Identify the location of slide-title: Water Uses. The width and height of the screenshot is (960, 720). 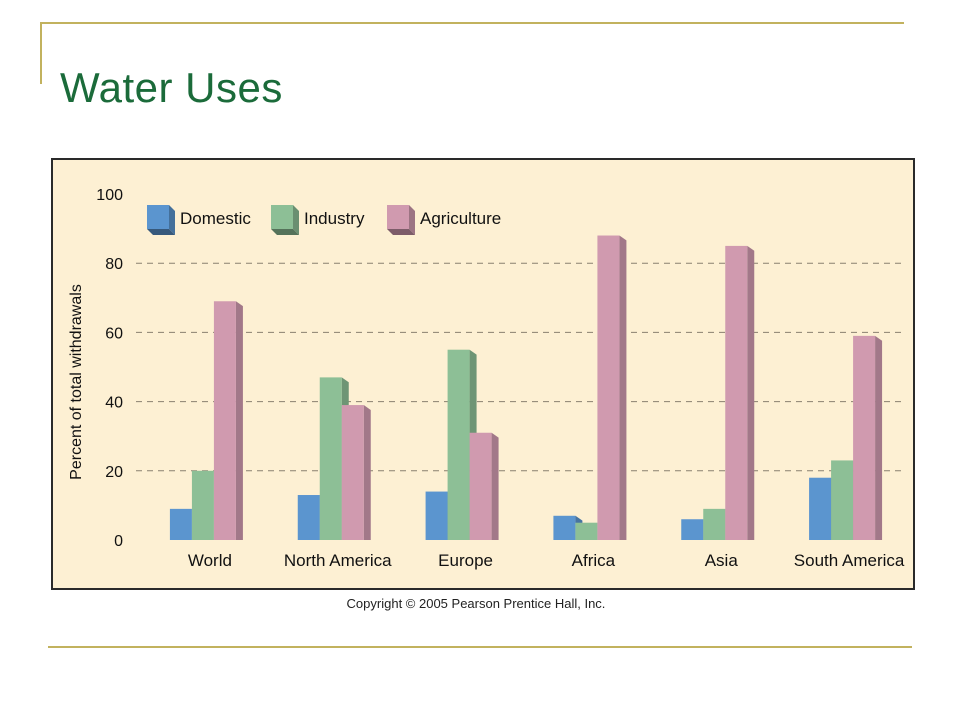
(171, 87).